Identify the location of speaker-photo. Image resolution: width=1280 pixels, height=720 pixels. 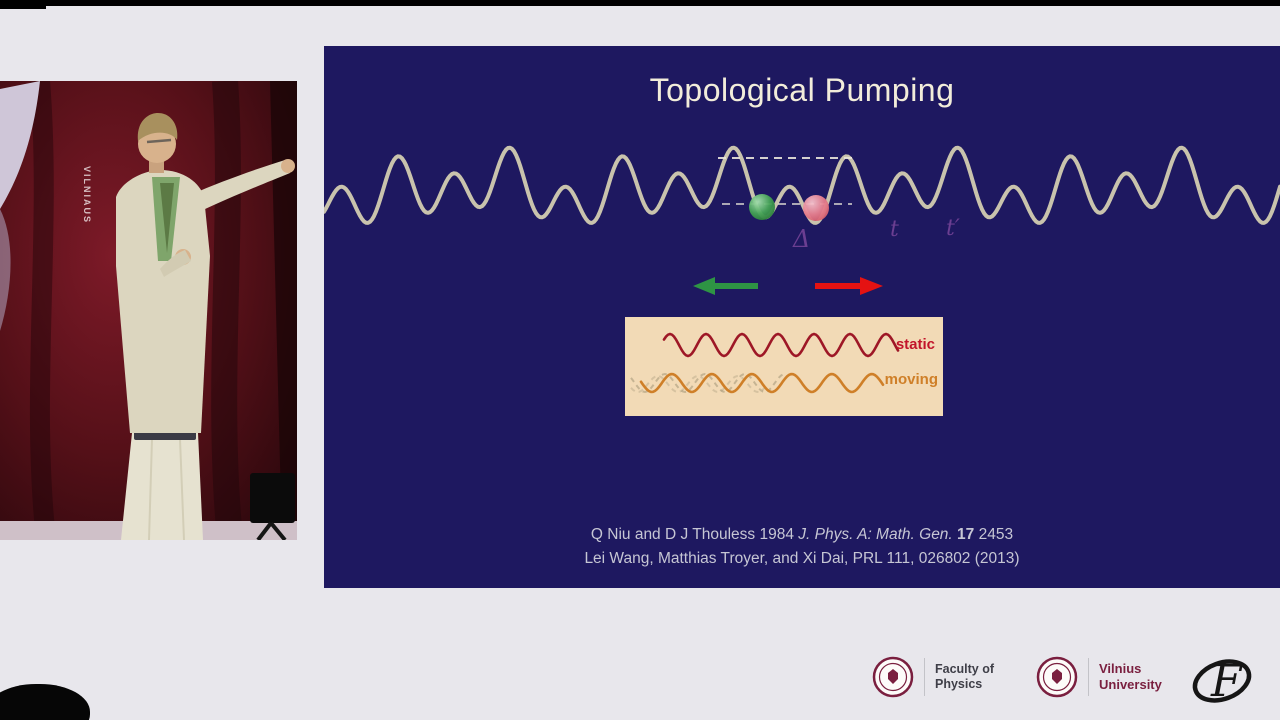
(148, 310).